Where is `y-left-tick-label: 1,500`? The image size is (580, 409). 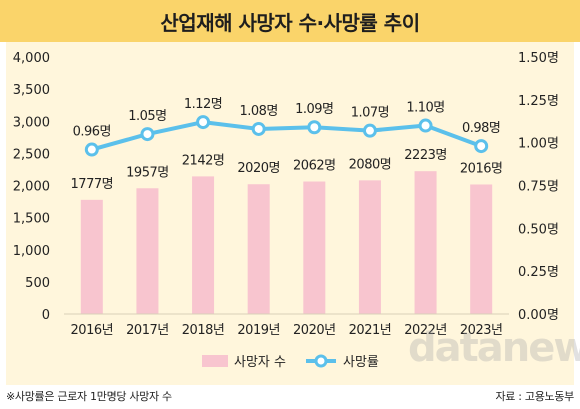
y-left-tick-label: 1,500 is located at coordinates (31, 219).